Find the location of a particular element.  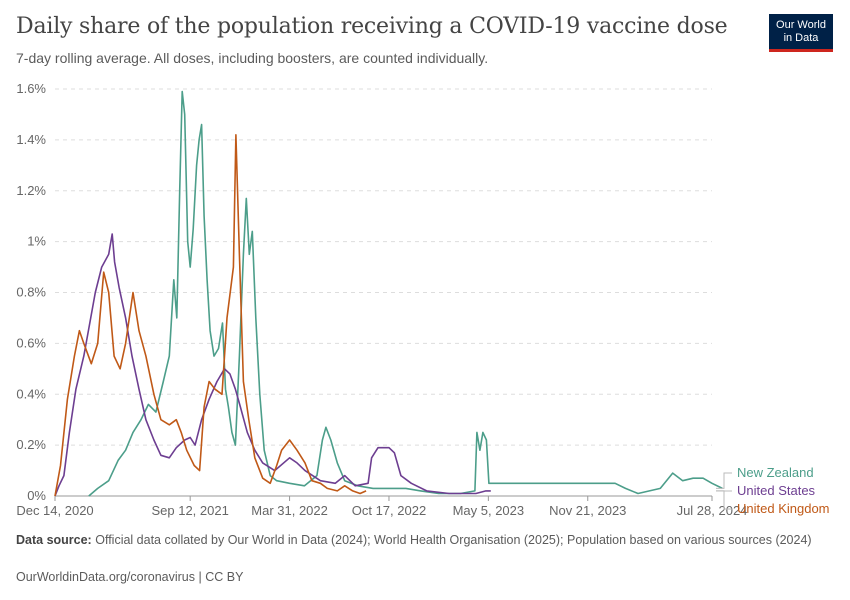

y-tick-label: 0.4% is located at coordinates (31, 393).